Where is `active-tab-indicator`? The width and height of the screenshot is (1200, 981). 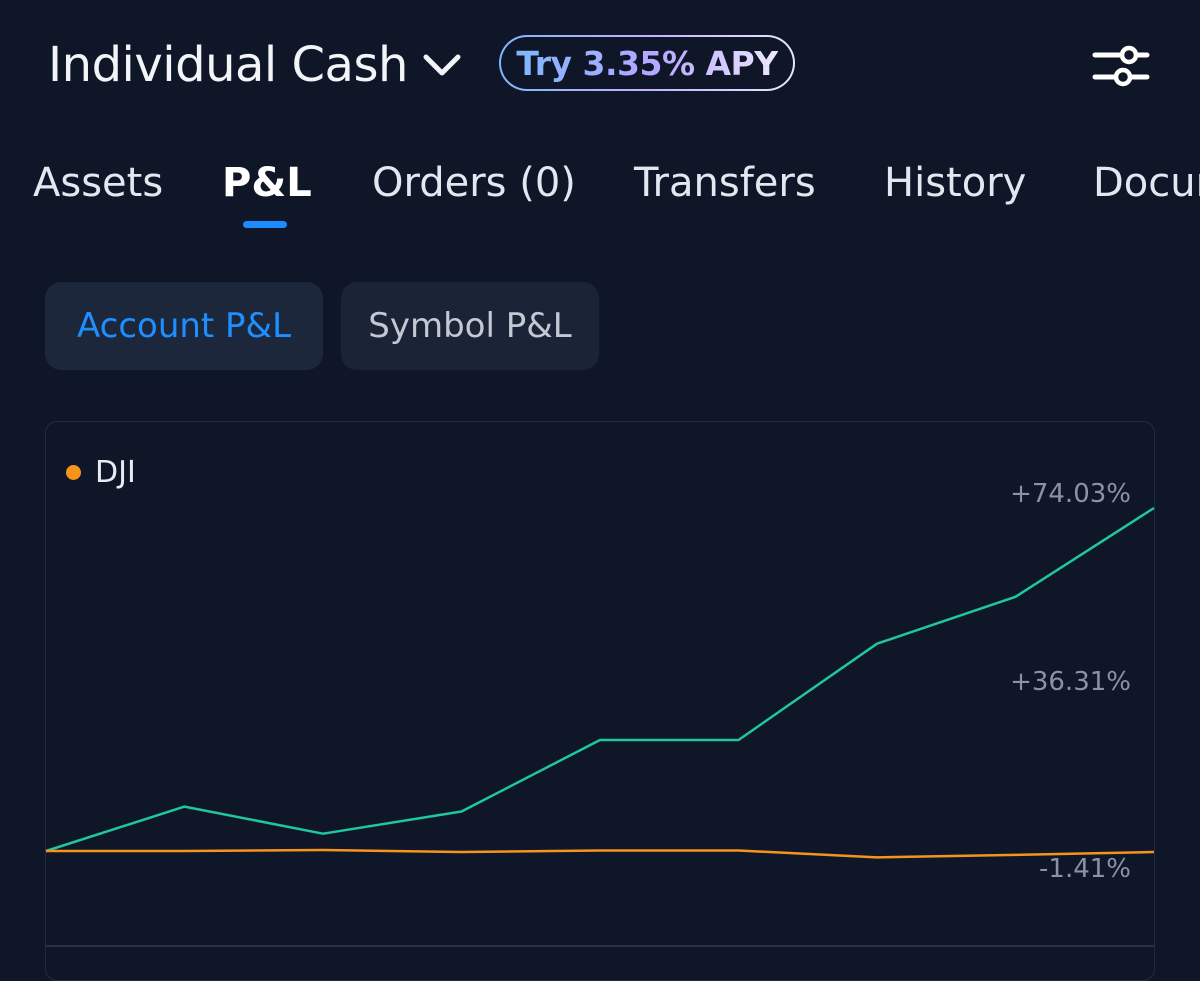 active-tab-indicator is located at coordinates (265, 224).